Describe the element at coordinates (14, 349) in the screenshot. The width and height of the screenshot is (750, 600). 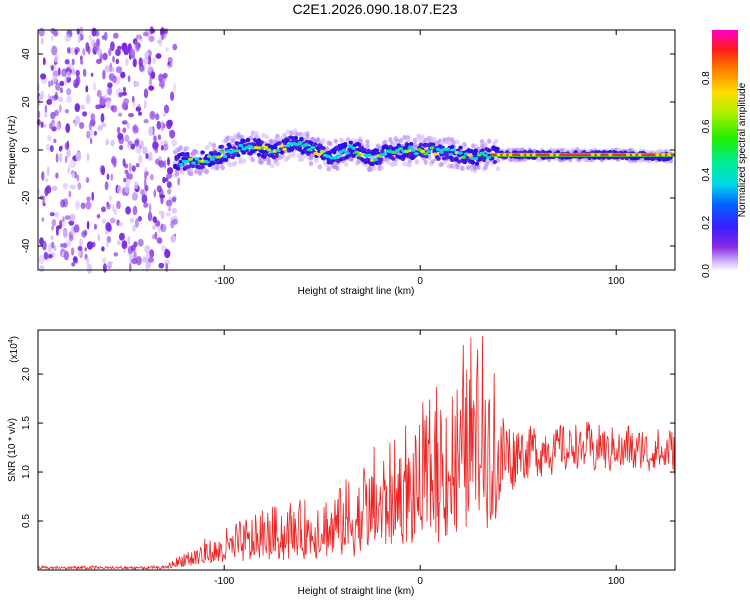
I see `snr-exponent-label: (x104)` at that location.